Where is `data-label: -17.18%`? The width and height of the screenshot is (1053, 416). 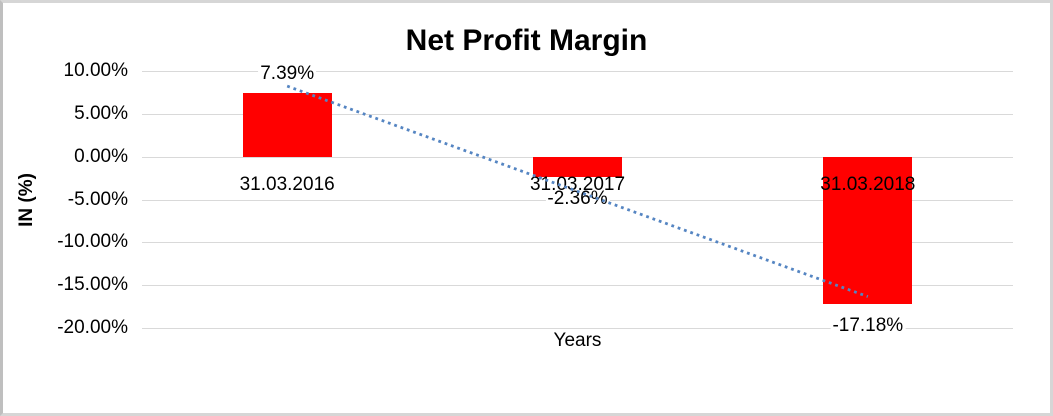 data-label: -17.18% is located at coordinates (868, 325).